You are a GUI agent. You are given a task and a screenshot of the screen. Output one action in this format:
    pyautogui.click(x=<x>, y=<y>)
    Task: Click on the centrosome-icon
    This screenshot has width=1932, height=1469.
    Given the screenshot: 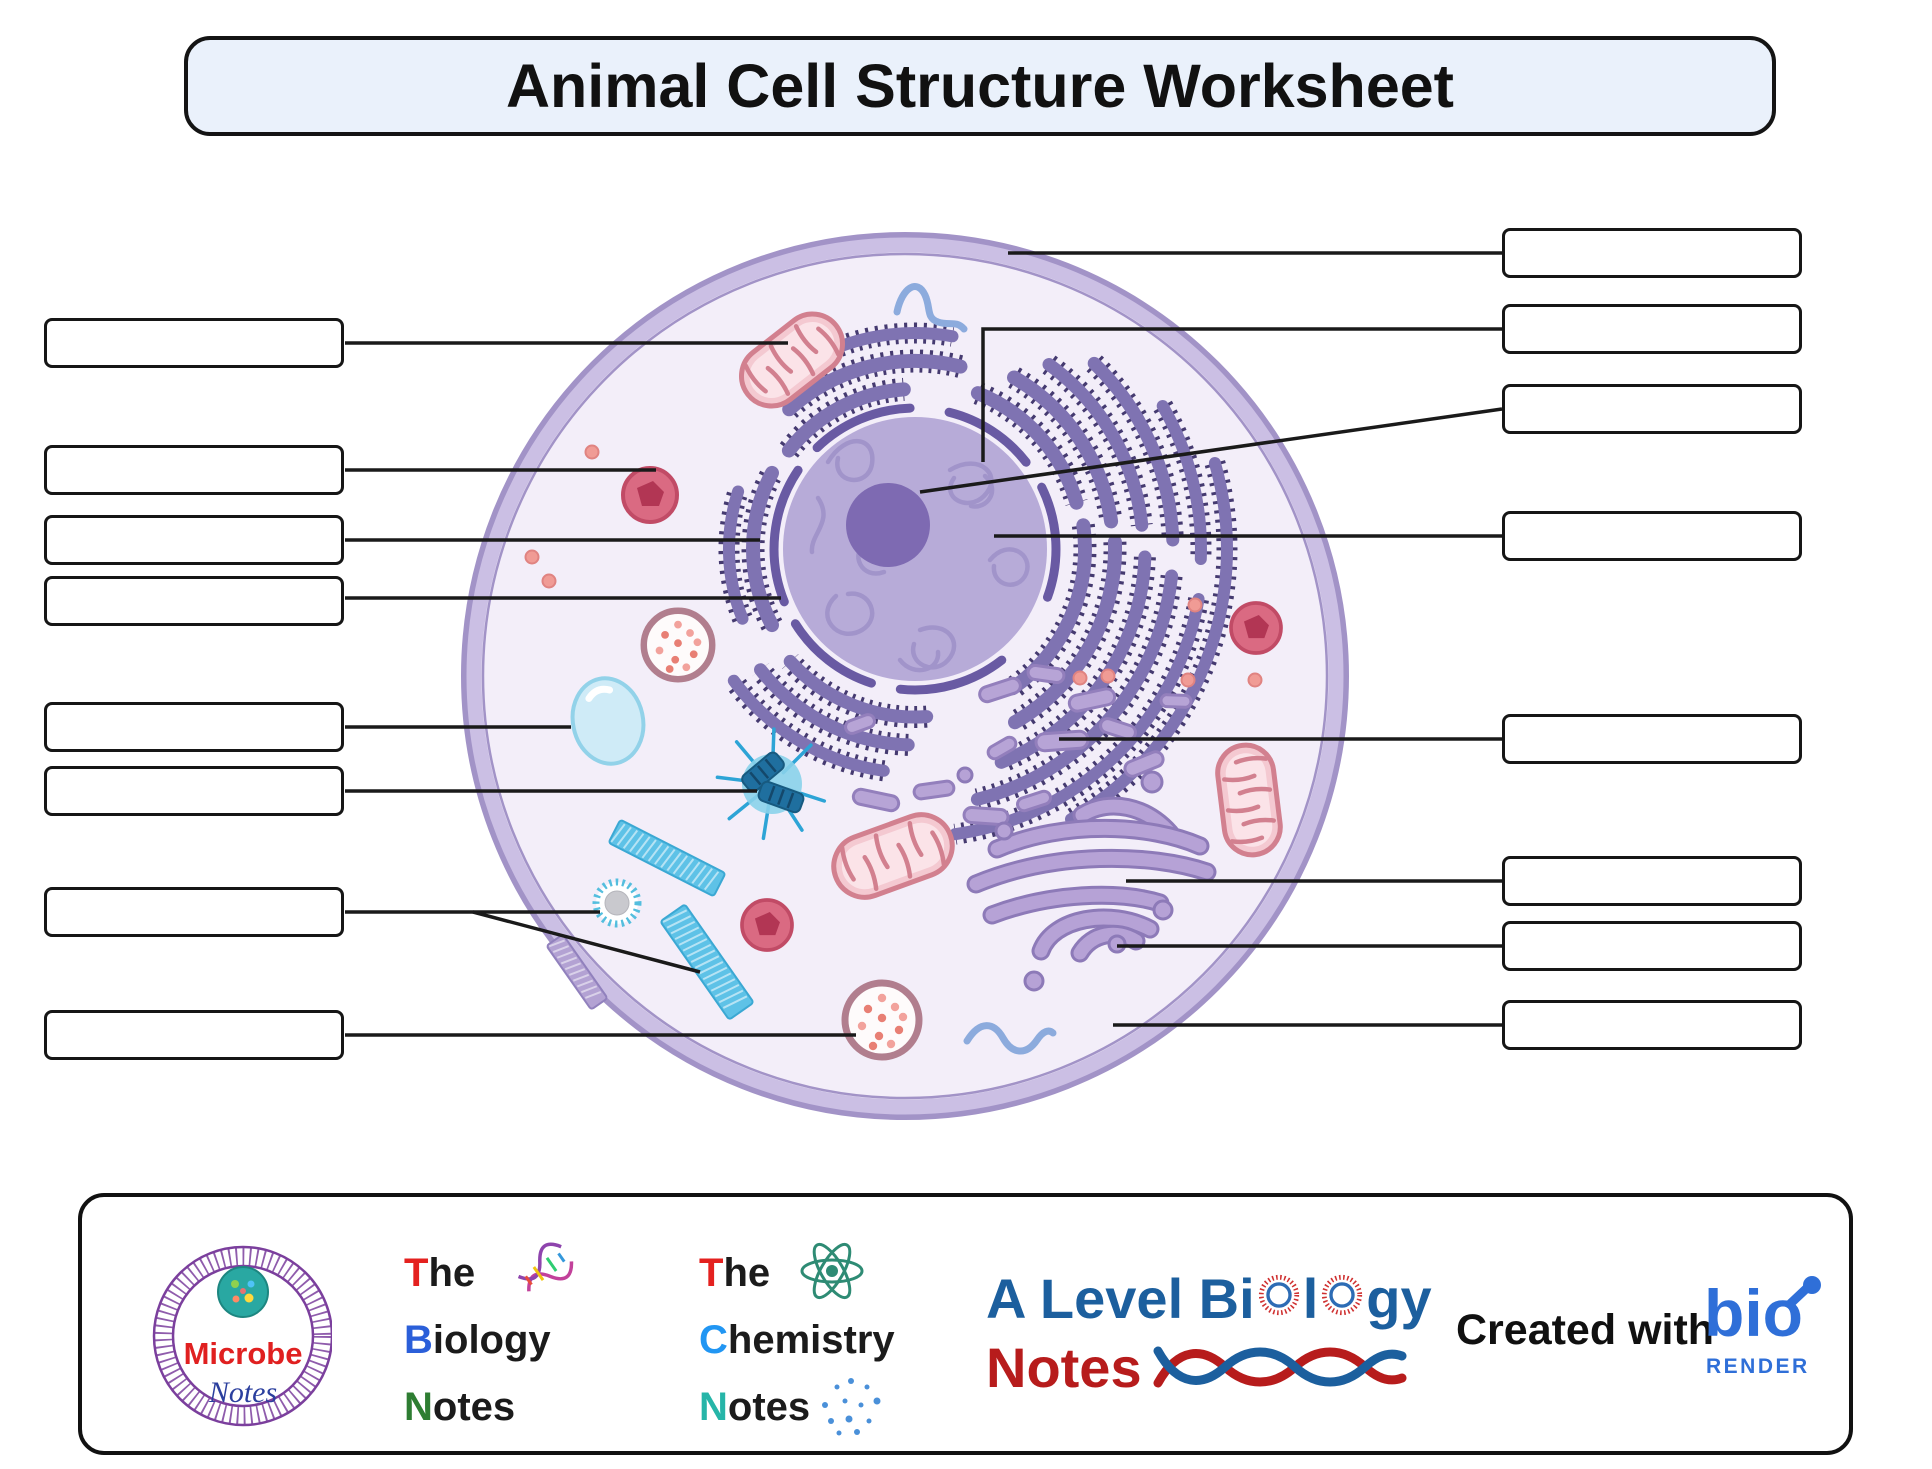 What is the action you would take?
    pyautogui.click(x=771, y=784)
    